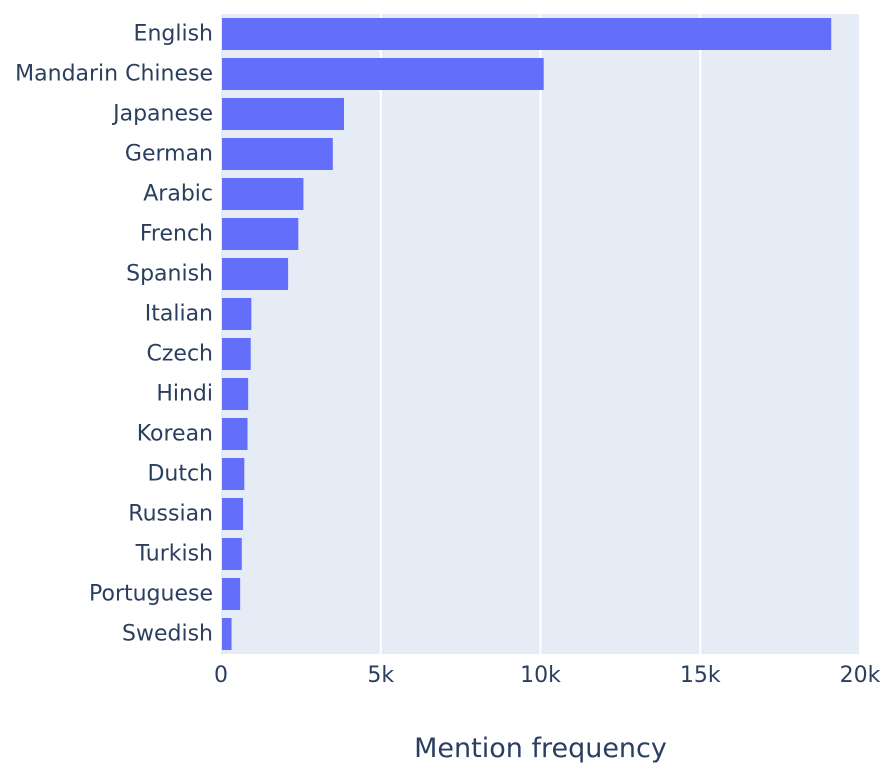 This screenshot has height=778, width=896. Describe the element at coordinates (151, 594) in the screenshot. I see `y-tick-label: Portuguese` at that location.